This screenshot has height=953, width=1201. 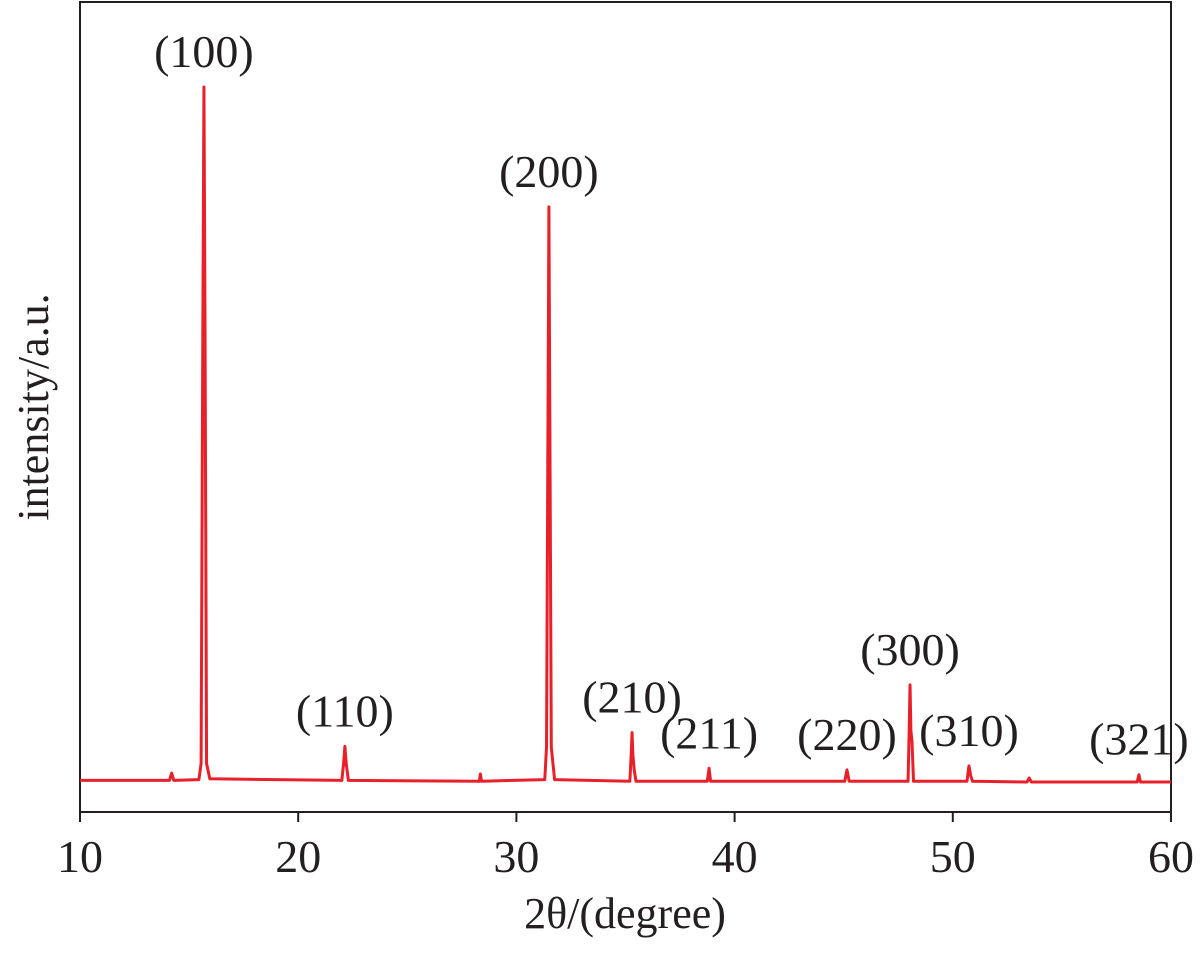 What do you see at coordinates (847, 734) in the screenshot?
I see `peak-label: (220)` at bounding box center [847, 734].